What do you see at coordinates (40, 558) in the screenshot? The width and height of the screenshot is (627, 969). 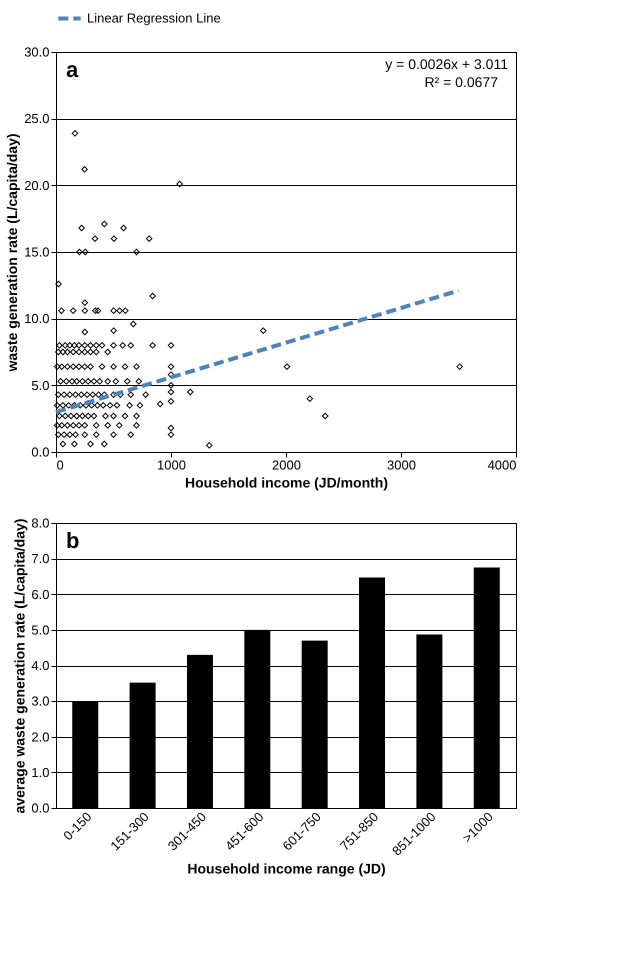 I see `y-tick-label: 7.0` at bounding box center [40, 558].